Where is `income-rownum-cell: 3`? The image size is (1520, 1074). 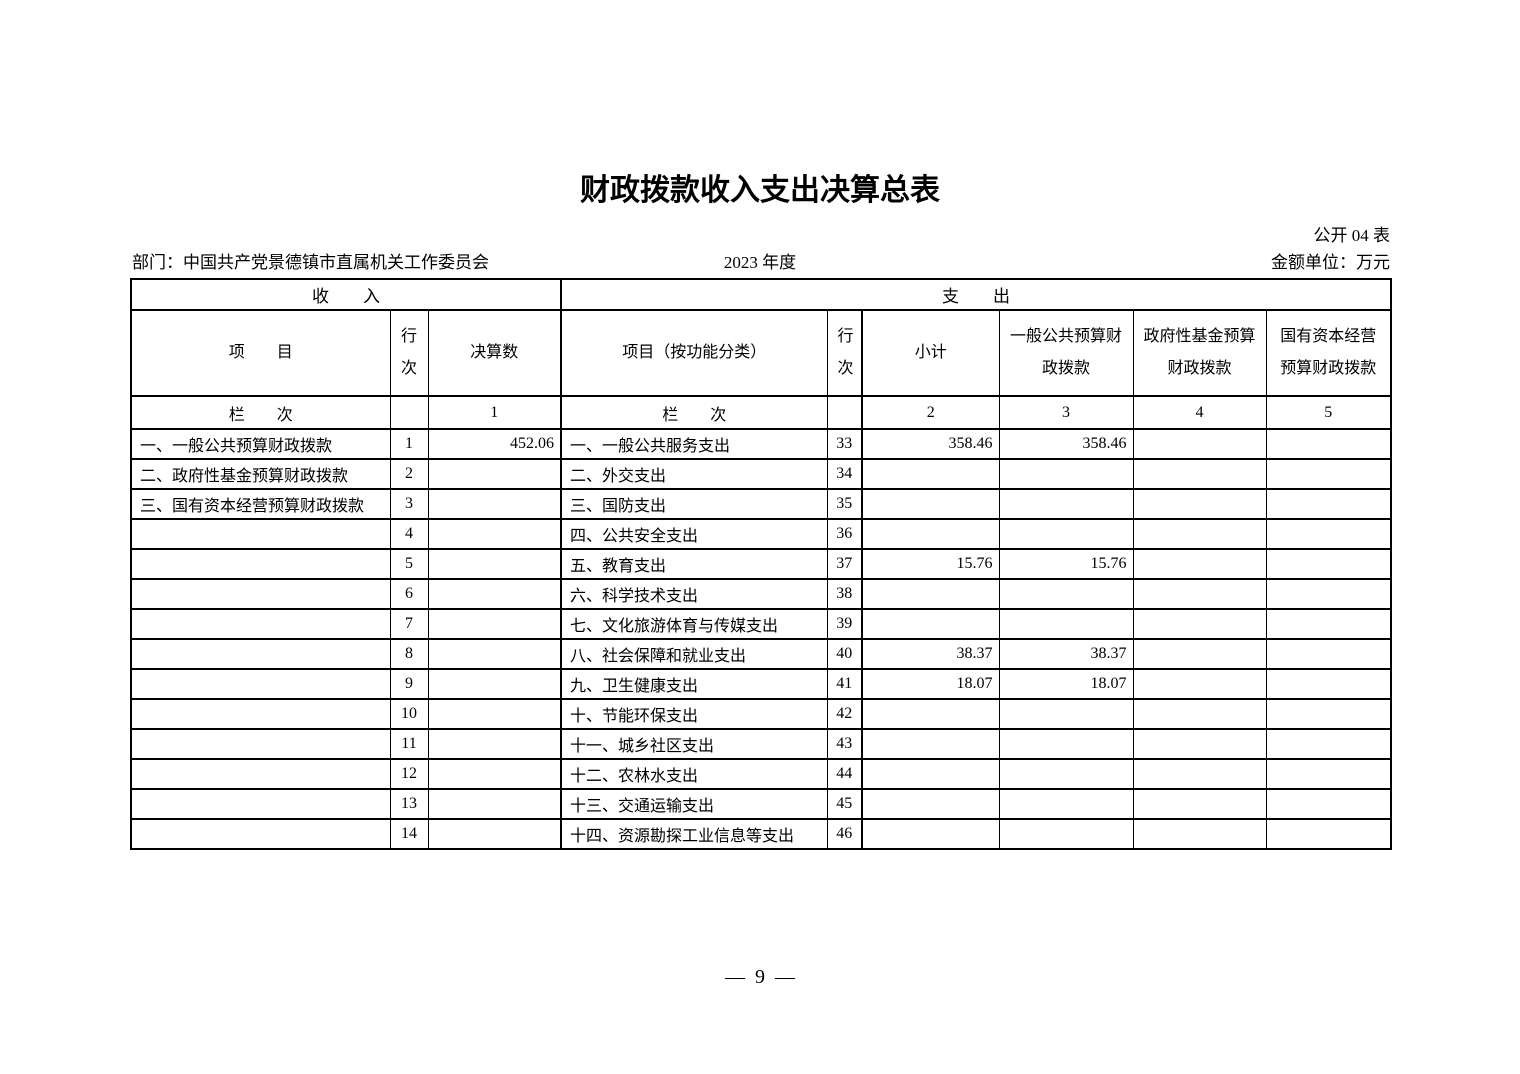 income-rownum-cell: 3 is located at coordinates (409, 504).